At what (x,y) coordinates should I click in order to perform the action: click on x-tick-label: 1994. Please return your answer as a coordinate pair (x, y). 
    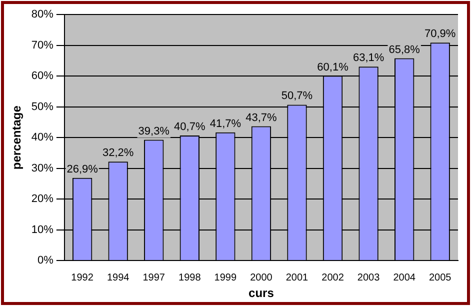
    Looking at the image, I should click on (118, 278).